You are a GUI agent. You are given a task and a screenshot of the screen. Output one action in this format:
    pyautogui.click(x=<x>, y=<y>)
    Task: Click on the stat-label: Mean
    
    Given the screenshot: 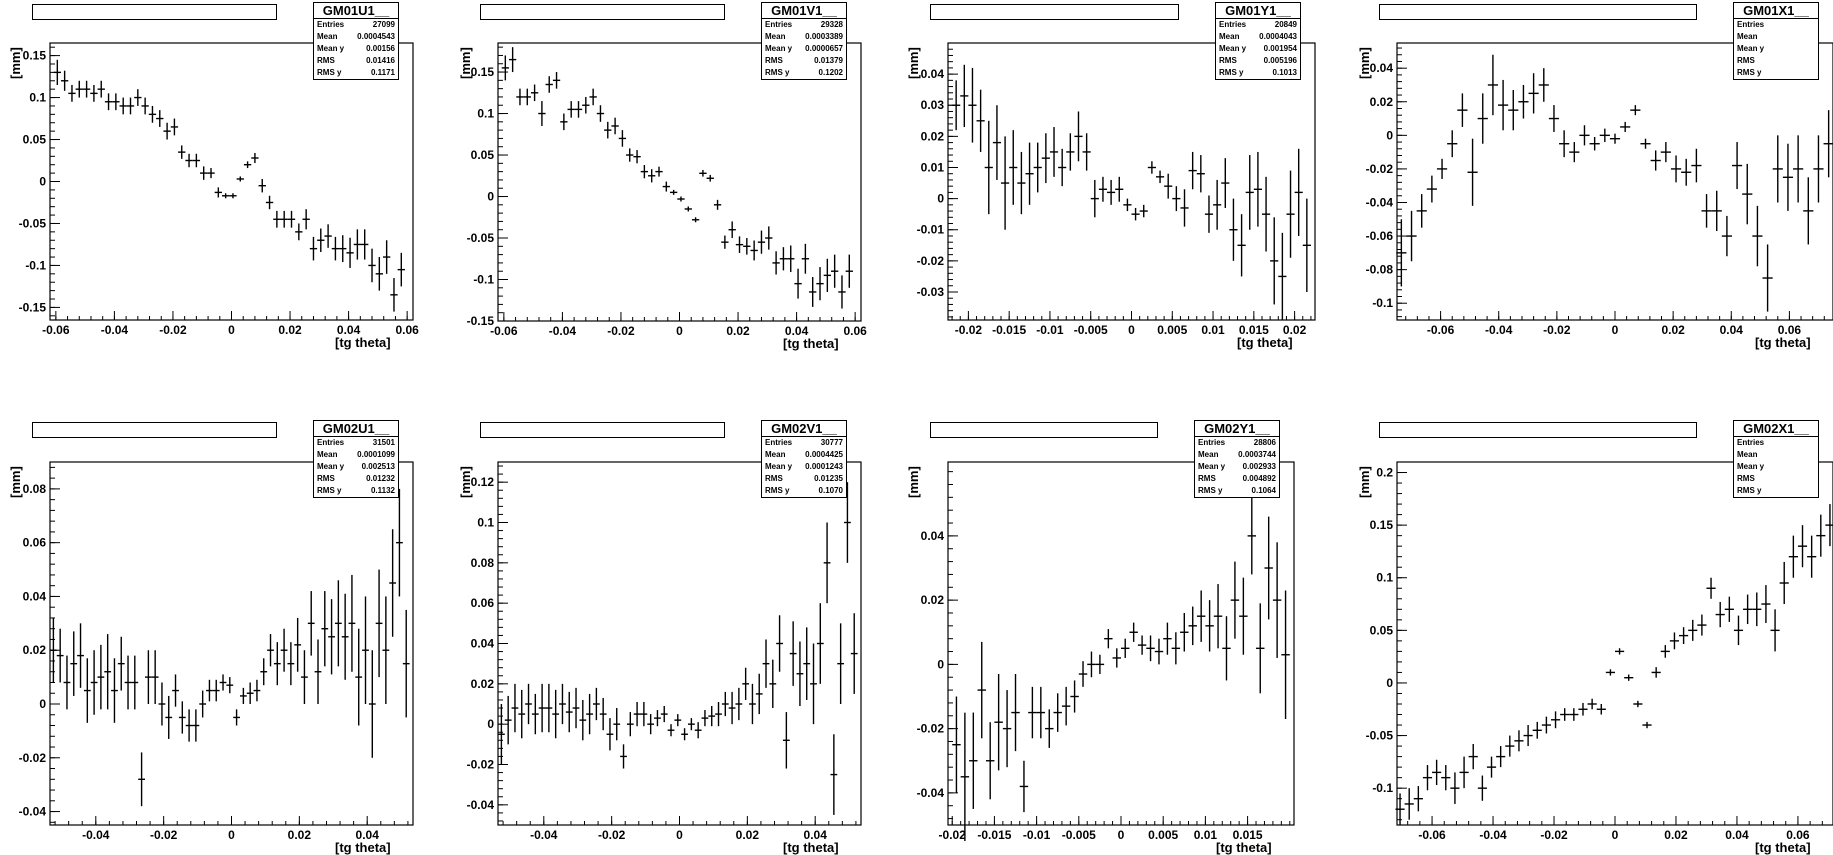 What is the action you would take?
    pyautogui.click(x=327, y=36)
    